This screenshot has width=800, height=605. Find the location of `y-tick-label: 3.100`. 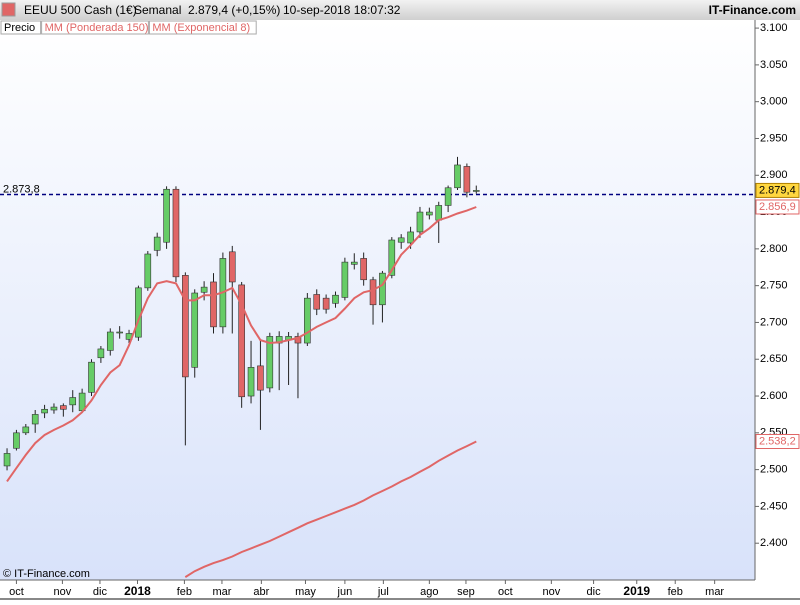

y-tick-label: 3.100 is located at coordinates (774, 28).